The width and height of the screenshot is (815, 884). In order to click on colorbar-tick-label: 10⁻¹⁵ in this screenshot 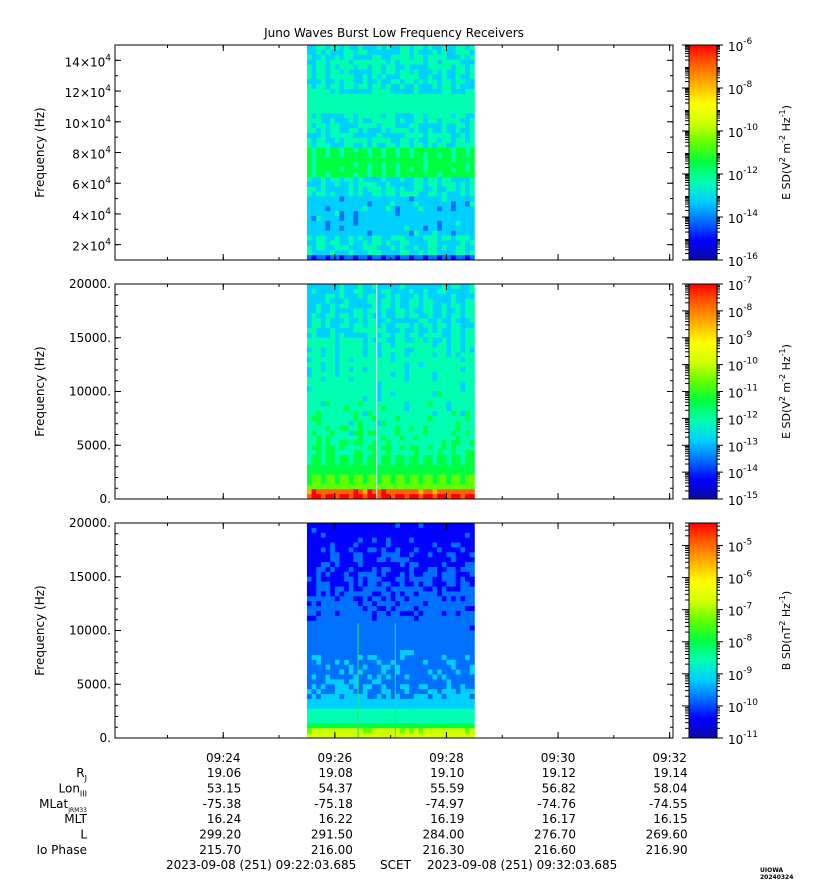, I will do `click(743, 499)`.